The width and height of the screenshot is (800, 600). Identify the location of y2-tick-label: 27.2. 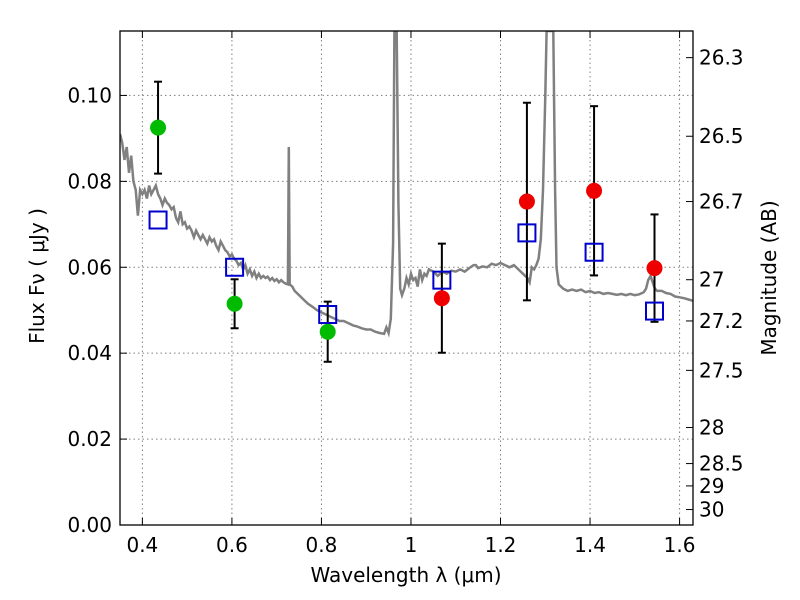
(721, 321).